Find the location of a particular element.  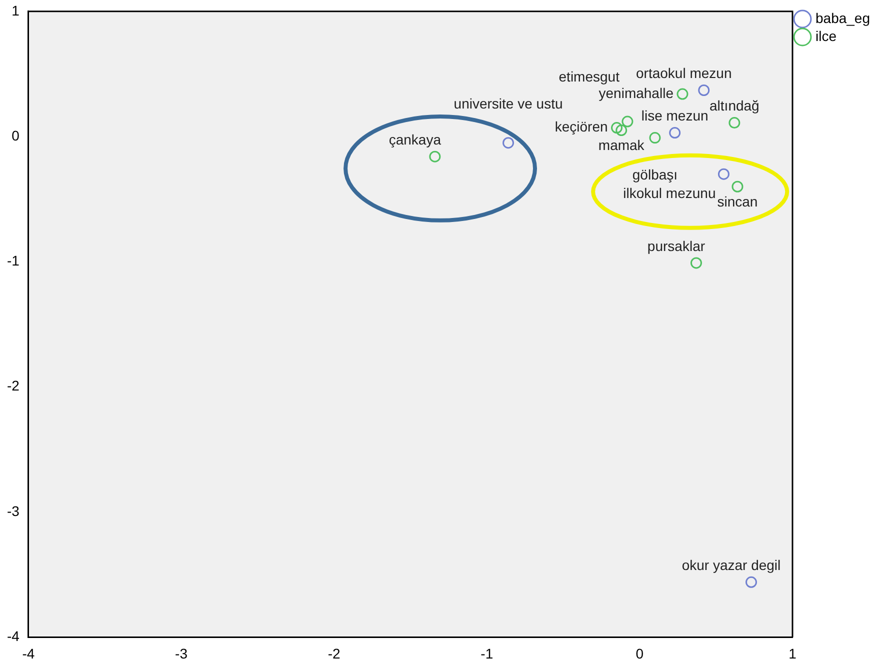

x-tick-label: -3 is located at coordinates (181, 653).